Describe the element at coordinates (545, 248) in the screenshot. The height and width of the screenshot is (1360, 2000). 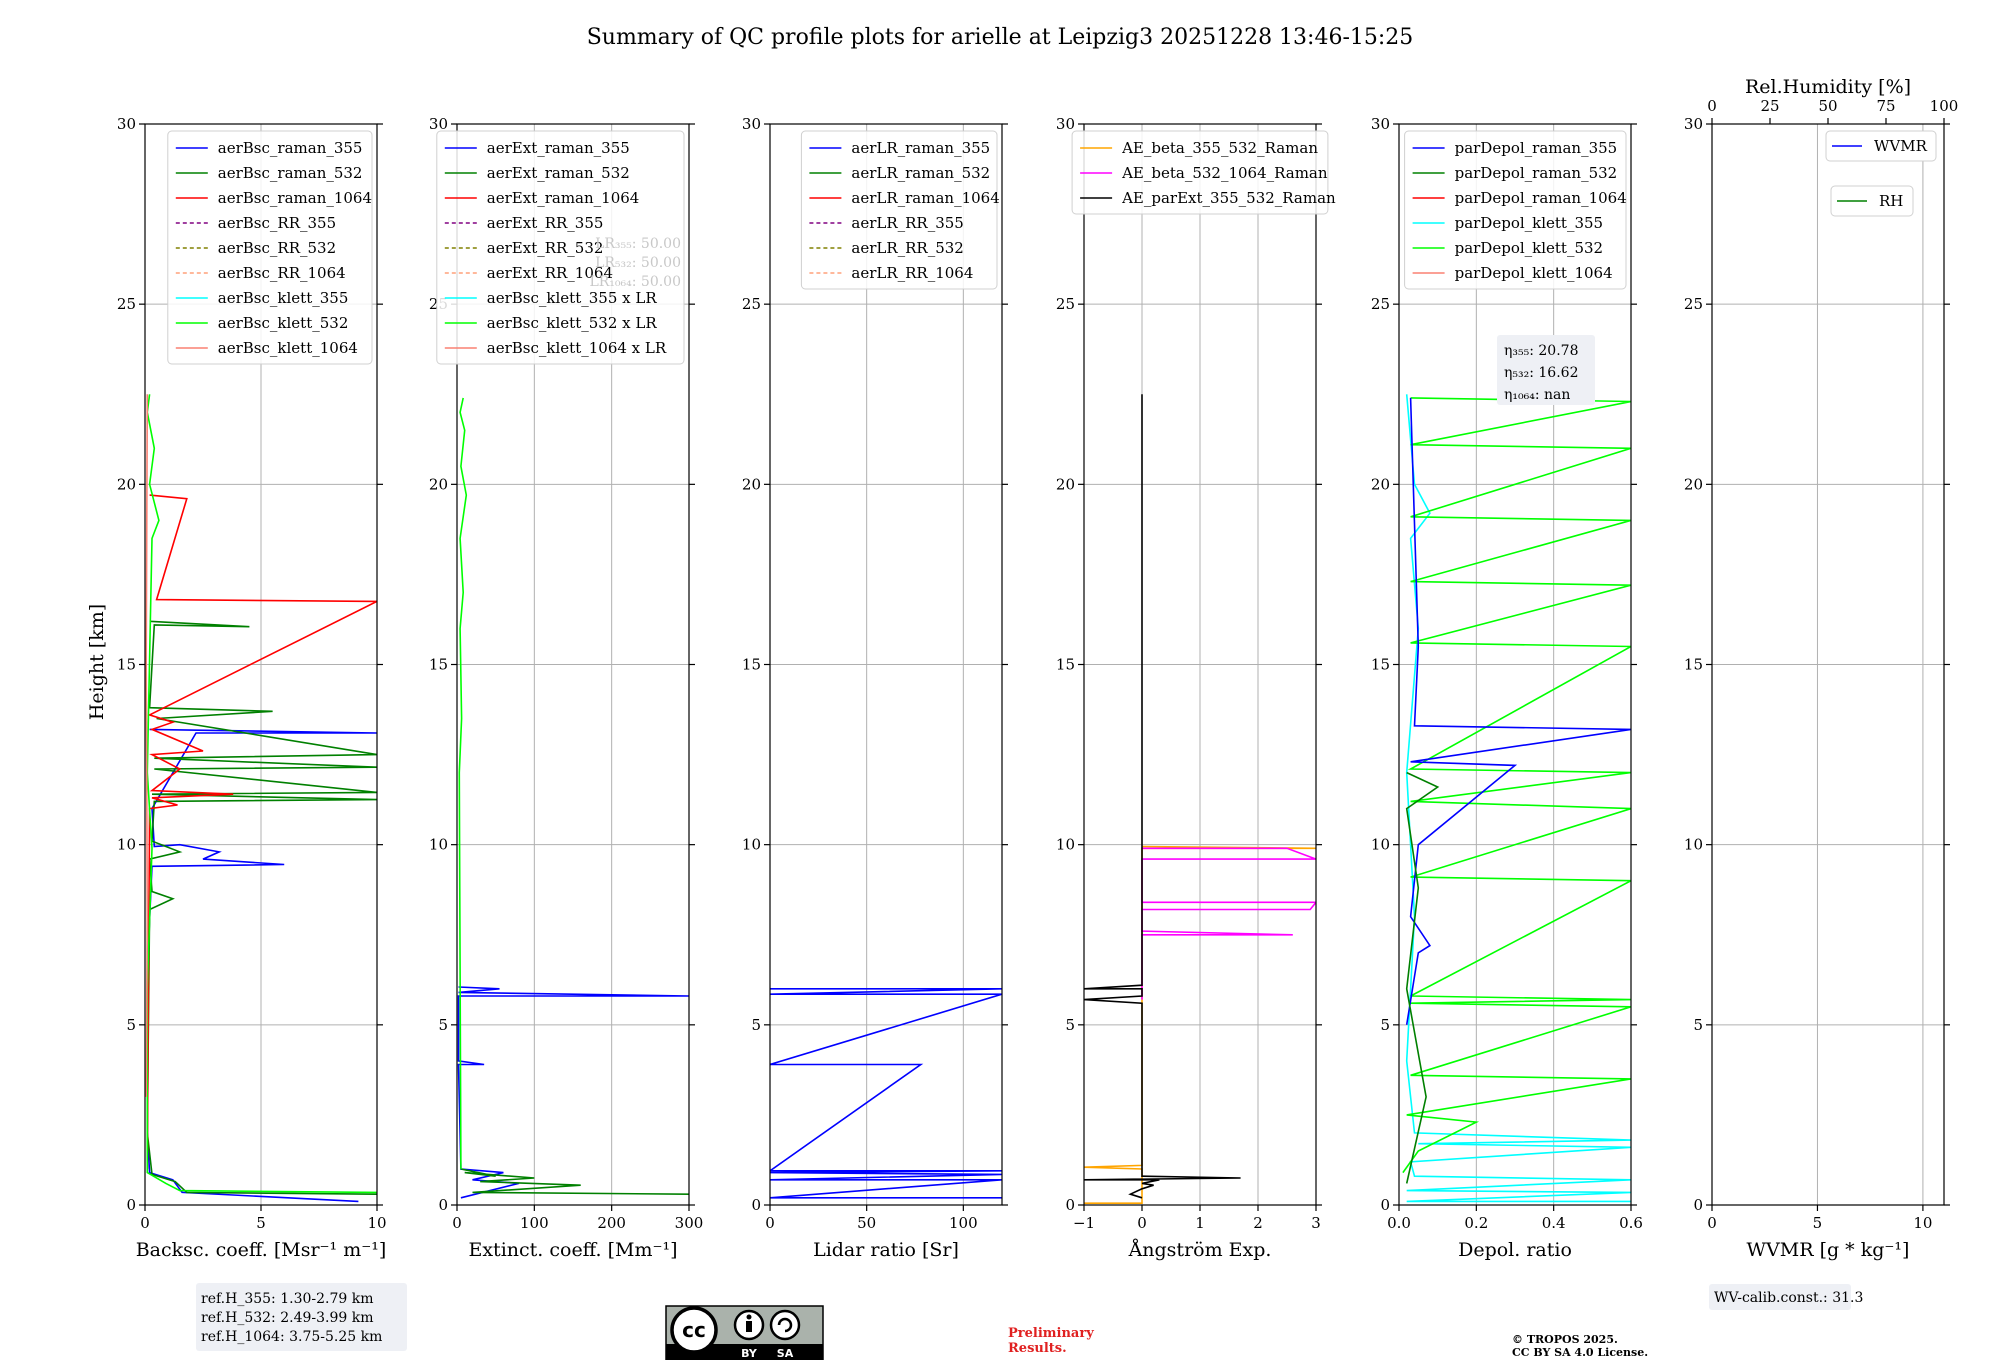
I see `legend-entry: aerExt_RR_532` at that location.